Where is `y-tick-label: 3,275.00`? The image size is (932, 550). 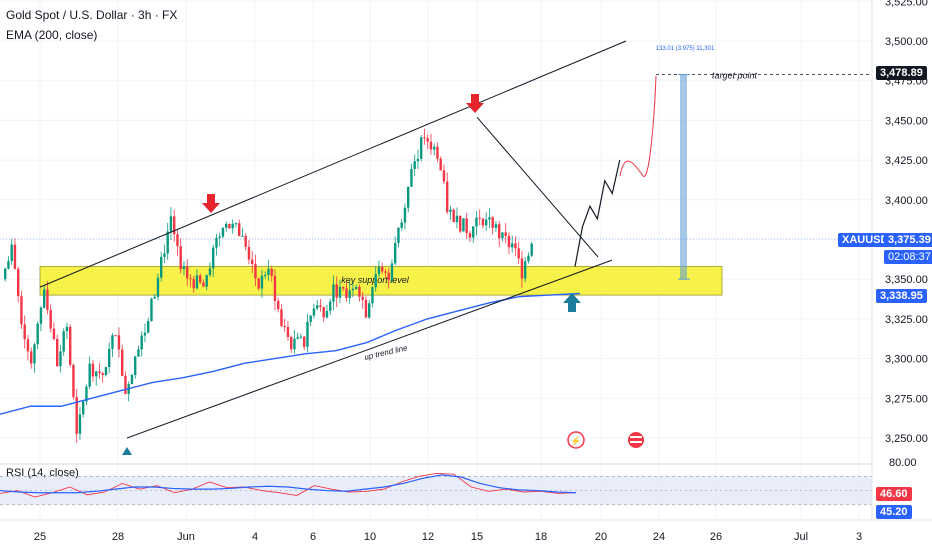
y-tick-label: 3,275.00 is located at coordinates (906, 399).